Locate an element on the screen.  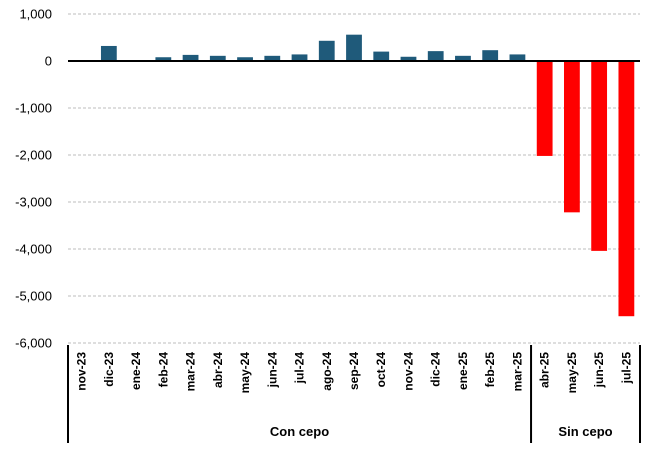
x-tick-label: nov-23 is located at coordinates (82, 371).